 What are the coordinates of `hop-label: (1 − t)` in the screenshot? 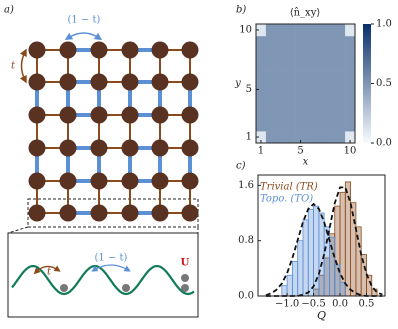 It's located at (111, 258).